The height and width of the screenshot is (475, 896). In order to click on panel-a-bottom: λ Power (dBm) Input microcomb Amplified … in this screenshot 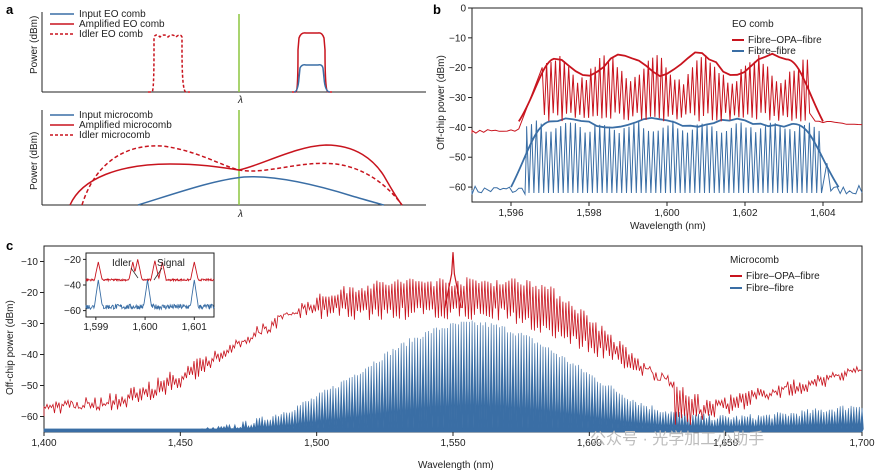, I will do `click(227, 165)`.